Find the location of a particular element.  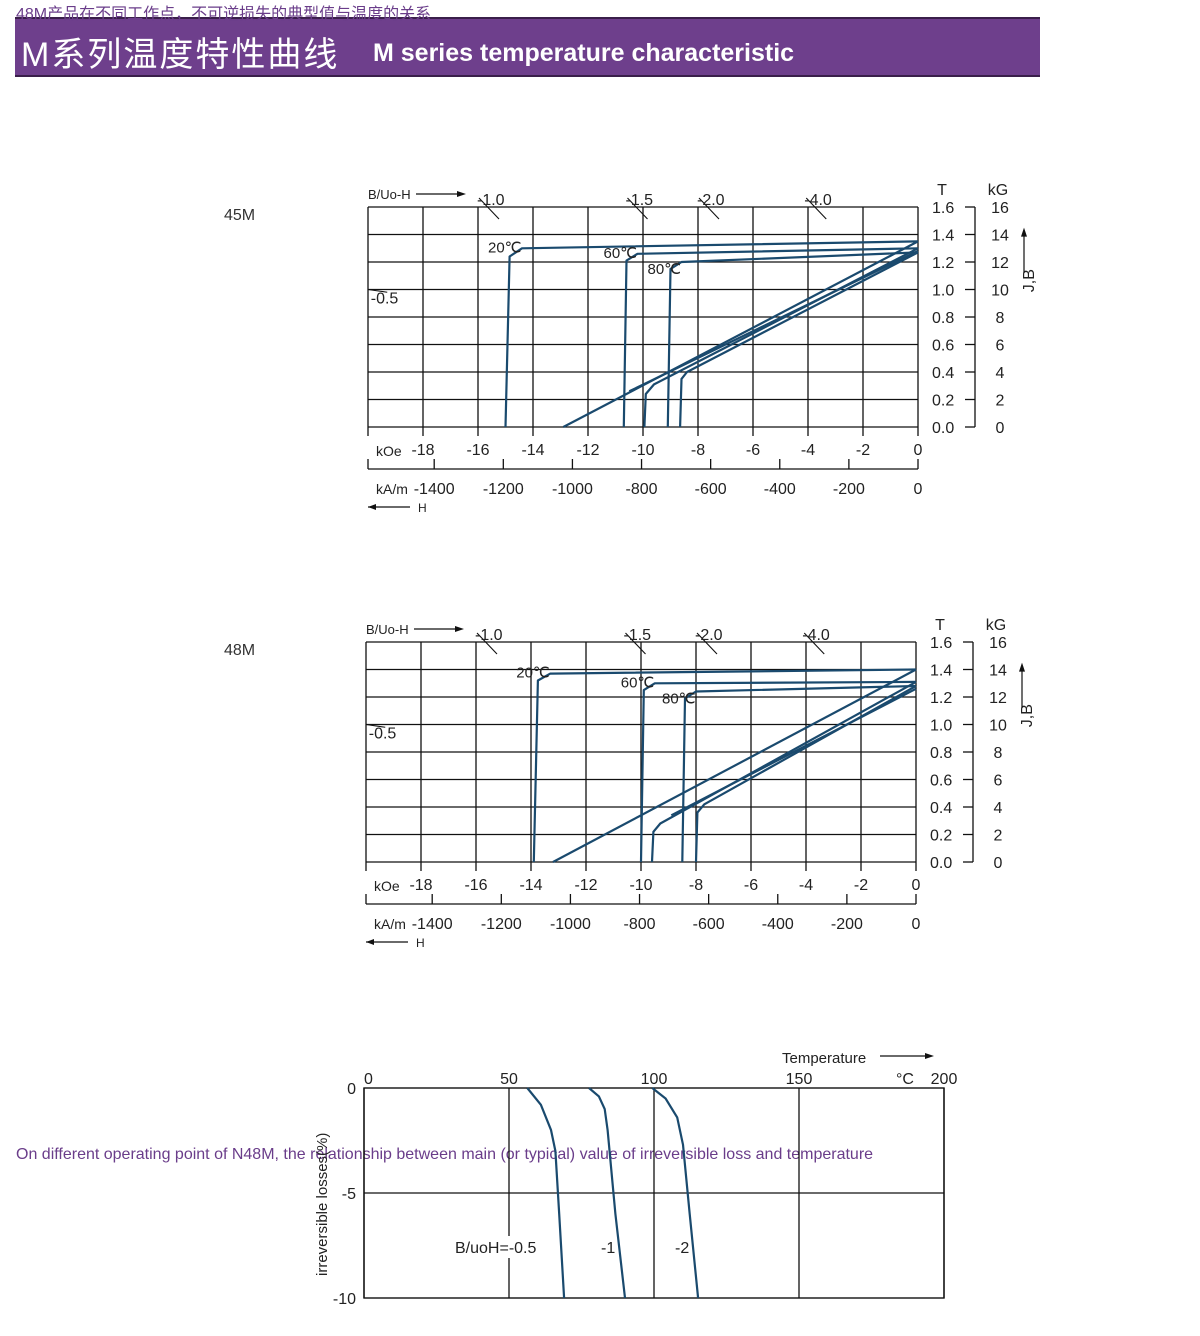

y-tick-label: 0 is located at coordinates (351, 1089).